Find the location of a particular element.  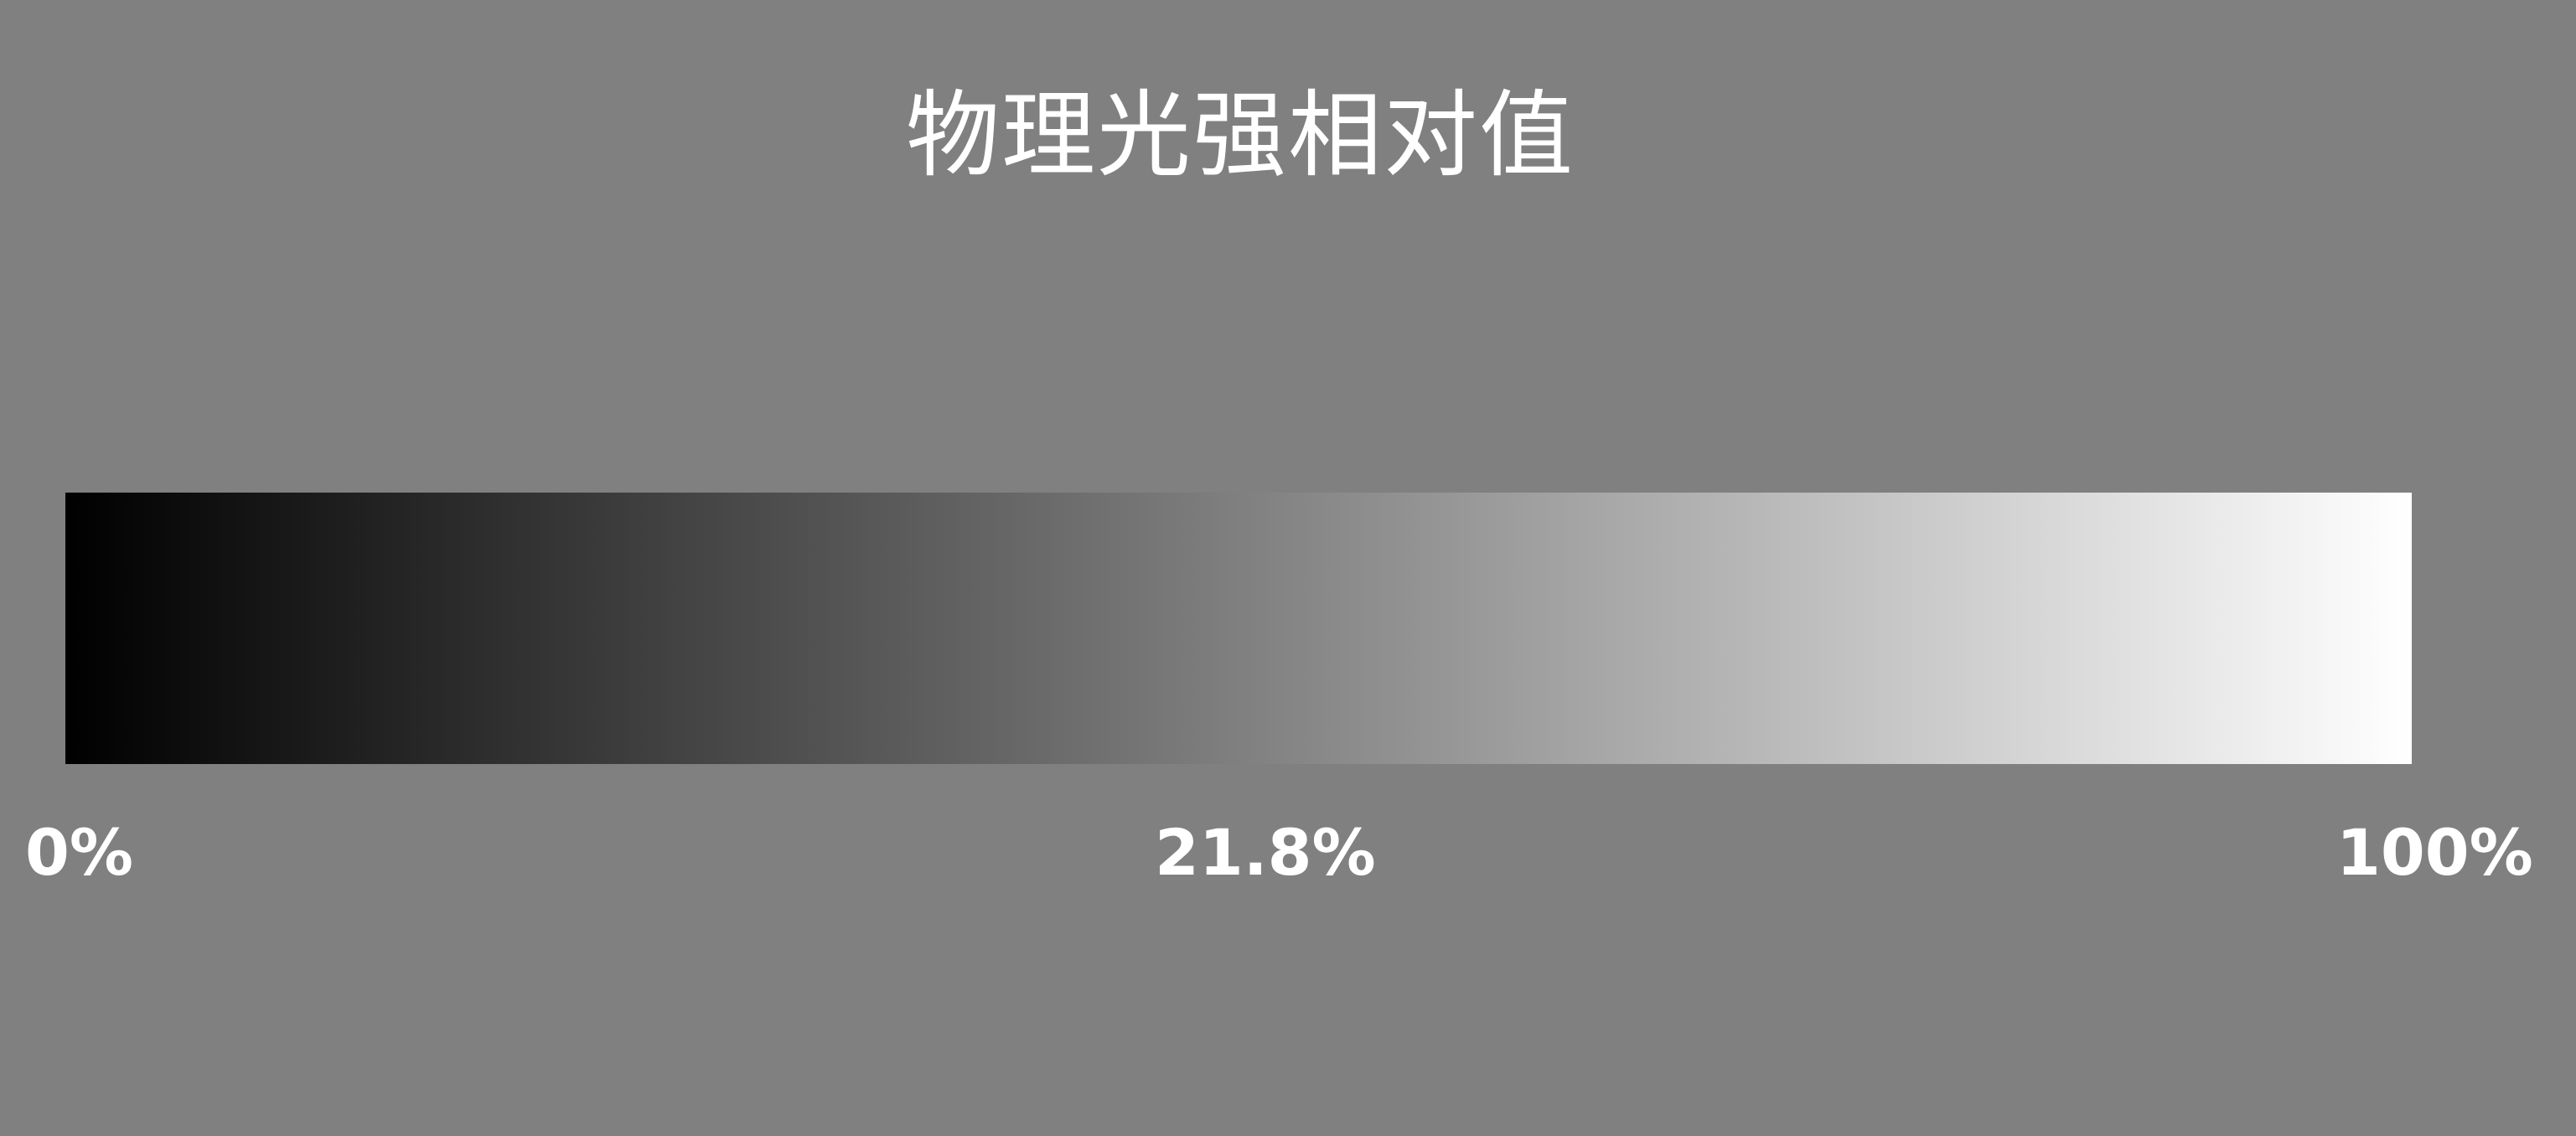

label-max: 100% is located at coordinates (2434, 853).